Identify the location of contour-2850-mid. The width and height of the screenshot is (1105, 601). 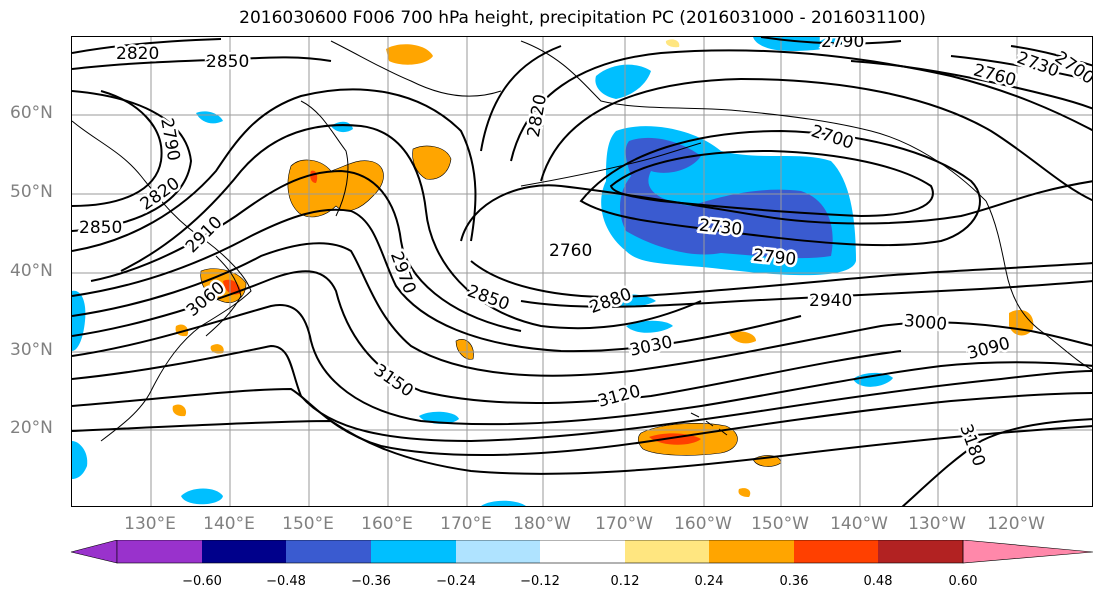
(521, 98).